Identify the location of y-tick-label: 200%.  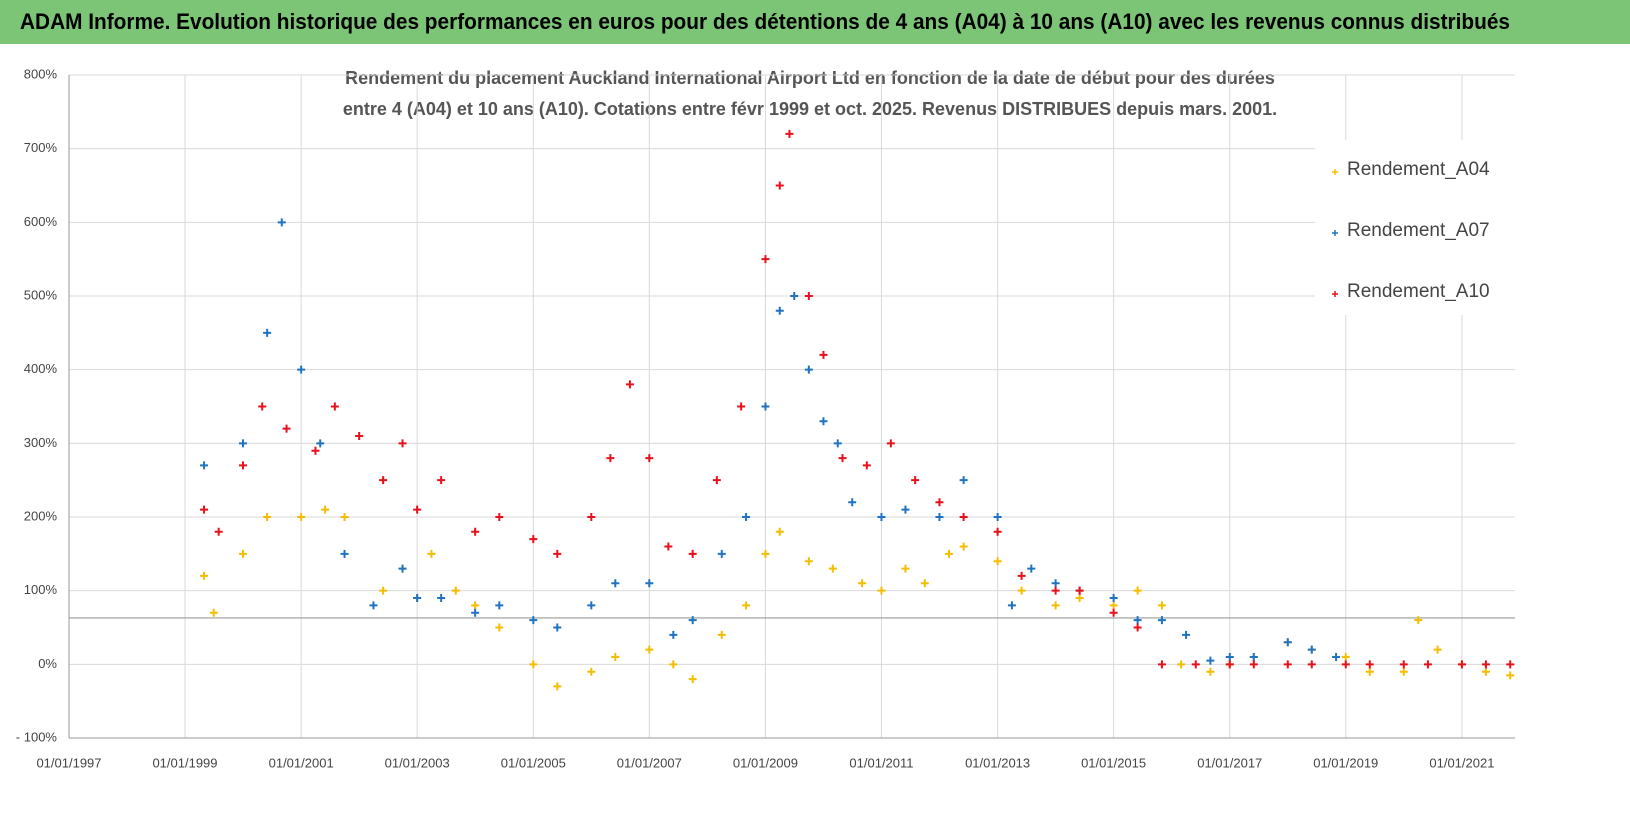
(41, 515).